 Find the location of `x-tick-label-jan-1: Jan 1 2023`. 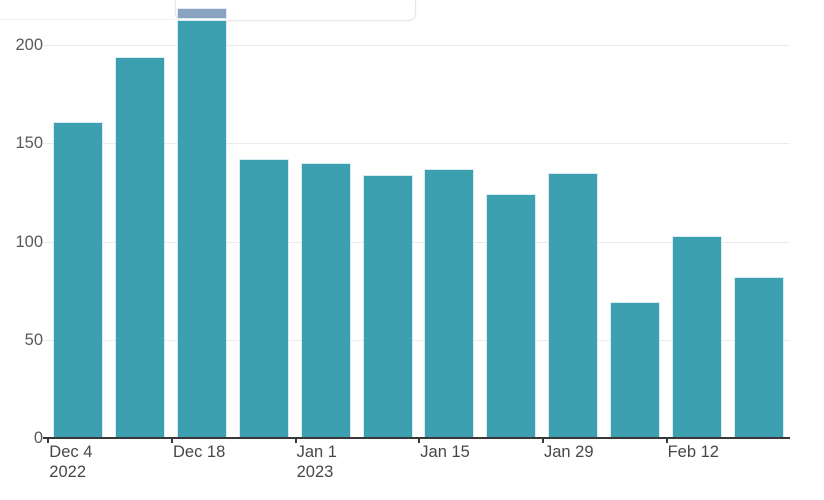

x-tick-label-jan-1: Jan 1 2023 is located at coordinates (316, 462).